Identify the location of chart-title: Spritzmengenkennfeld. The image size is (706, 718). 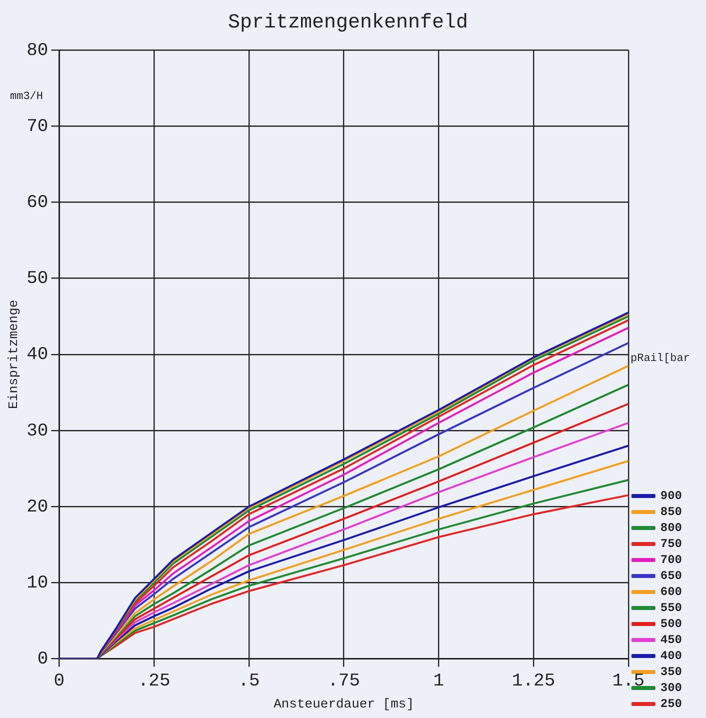
(348, 22).